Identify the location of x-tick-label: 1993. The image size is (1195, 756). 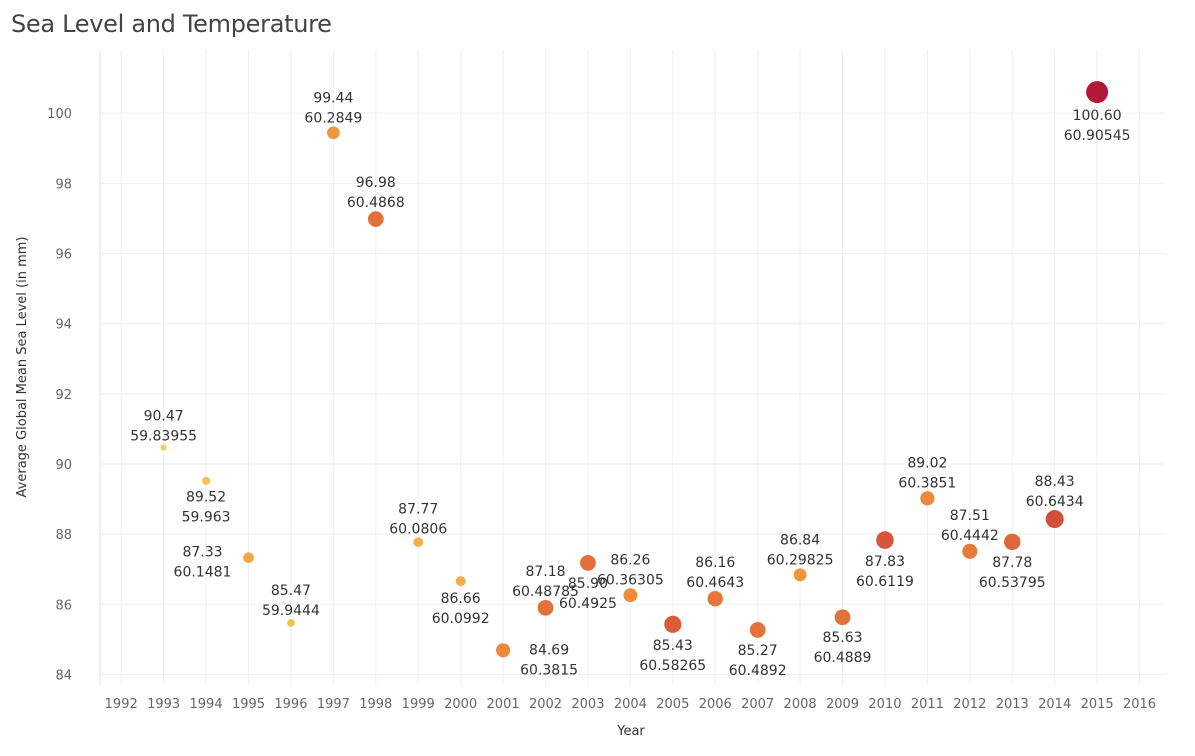
(163, 704).